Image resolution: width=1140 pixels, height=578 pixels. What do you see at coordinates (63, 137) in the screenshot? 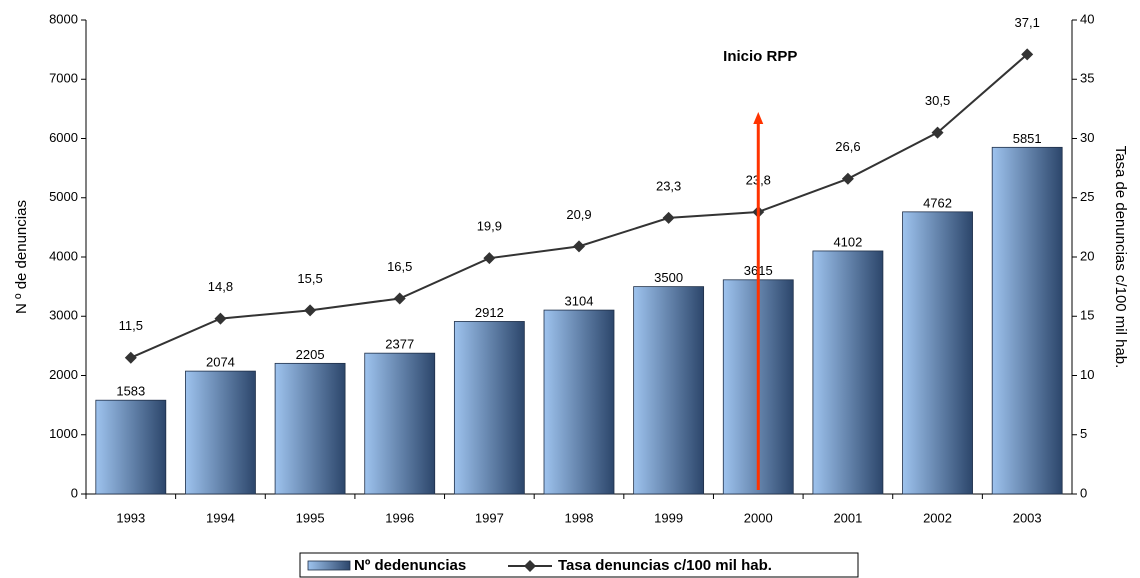
I see `y-tick-label: 6000` at bounding box center [63, 137].